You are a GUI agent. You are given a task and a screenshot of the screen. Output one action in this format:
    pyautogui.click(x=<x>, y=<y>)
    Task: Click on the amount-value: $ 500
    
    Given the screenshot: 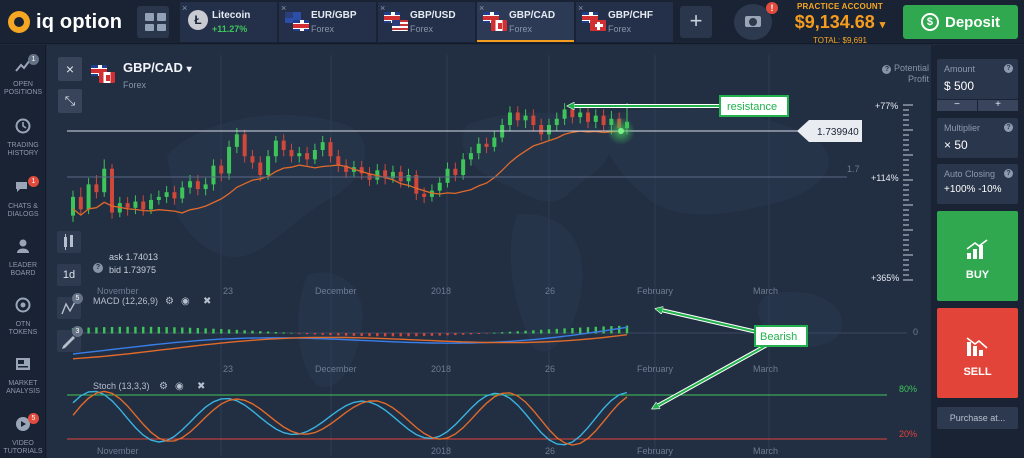 What is the action you would take?
    pyautogui.click(x=959, y=86)
    